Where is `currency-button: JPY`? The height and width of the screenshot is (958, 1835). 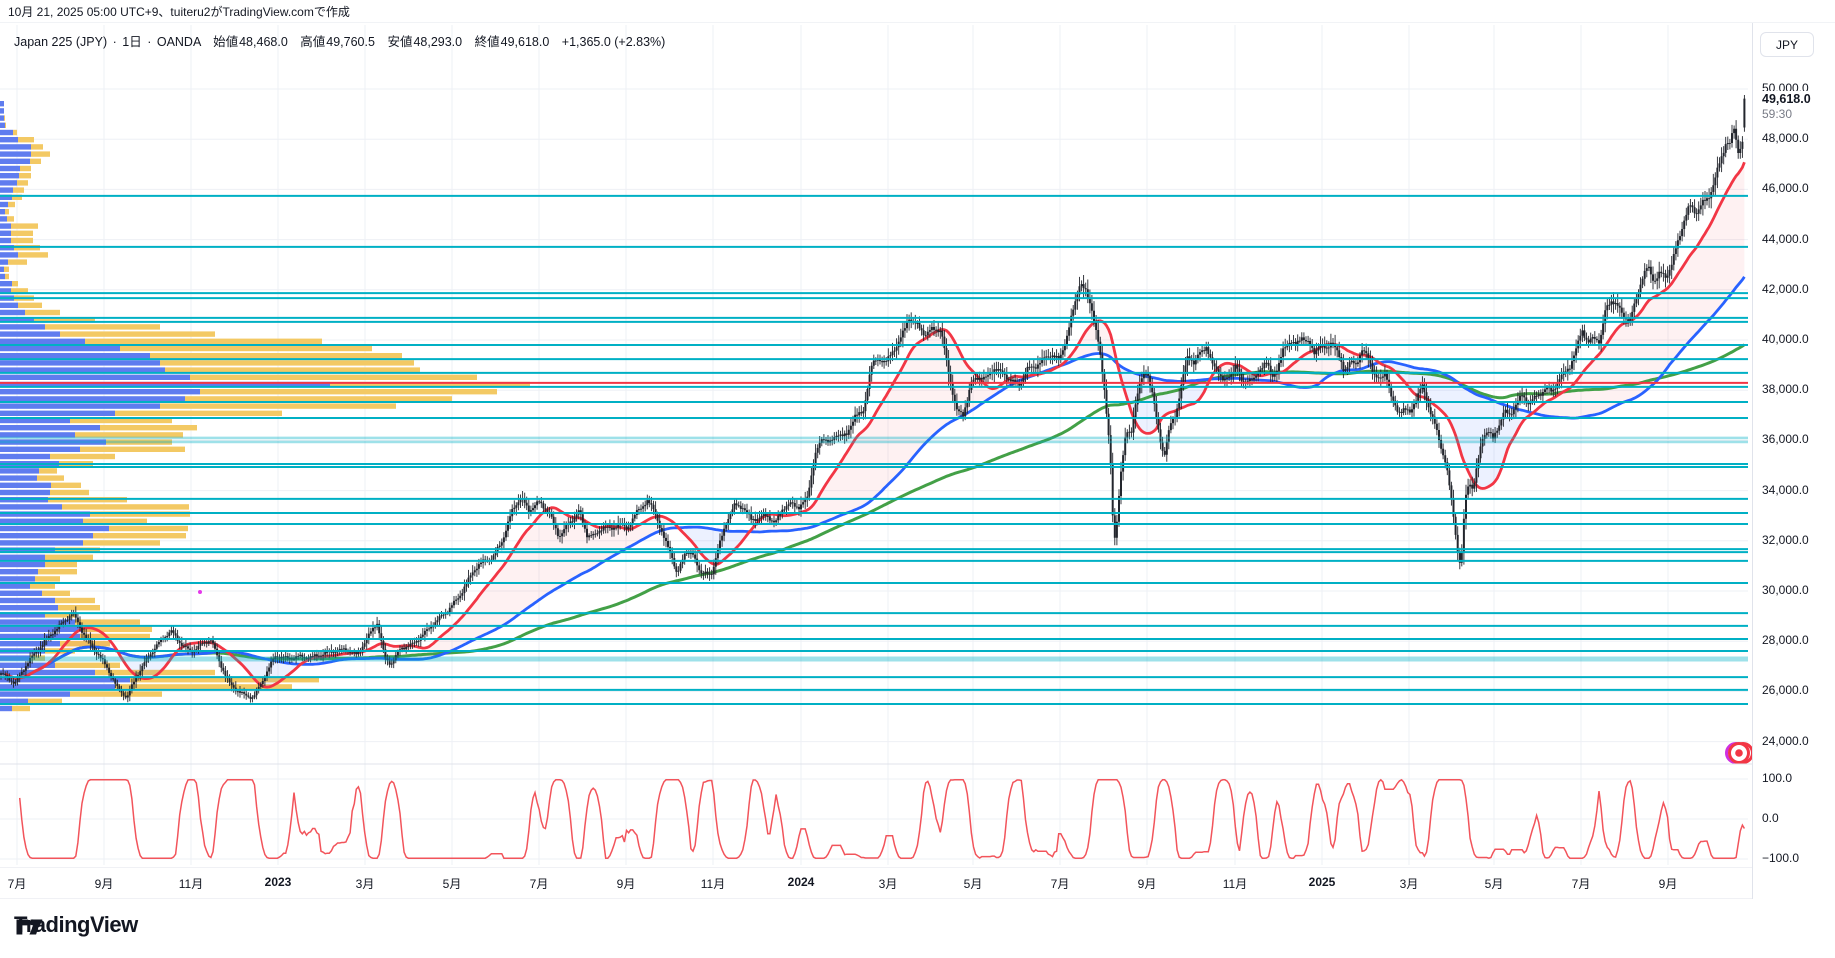 currency-button: JPY is located at coordinates (1787, 44).